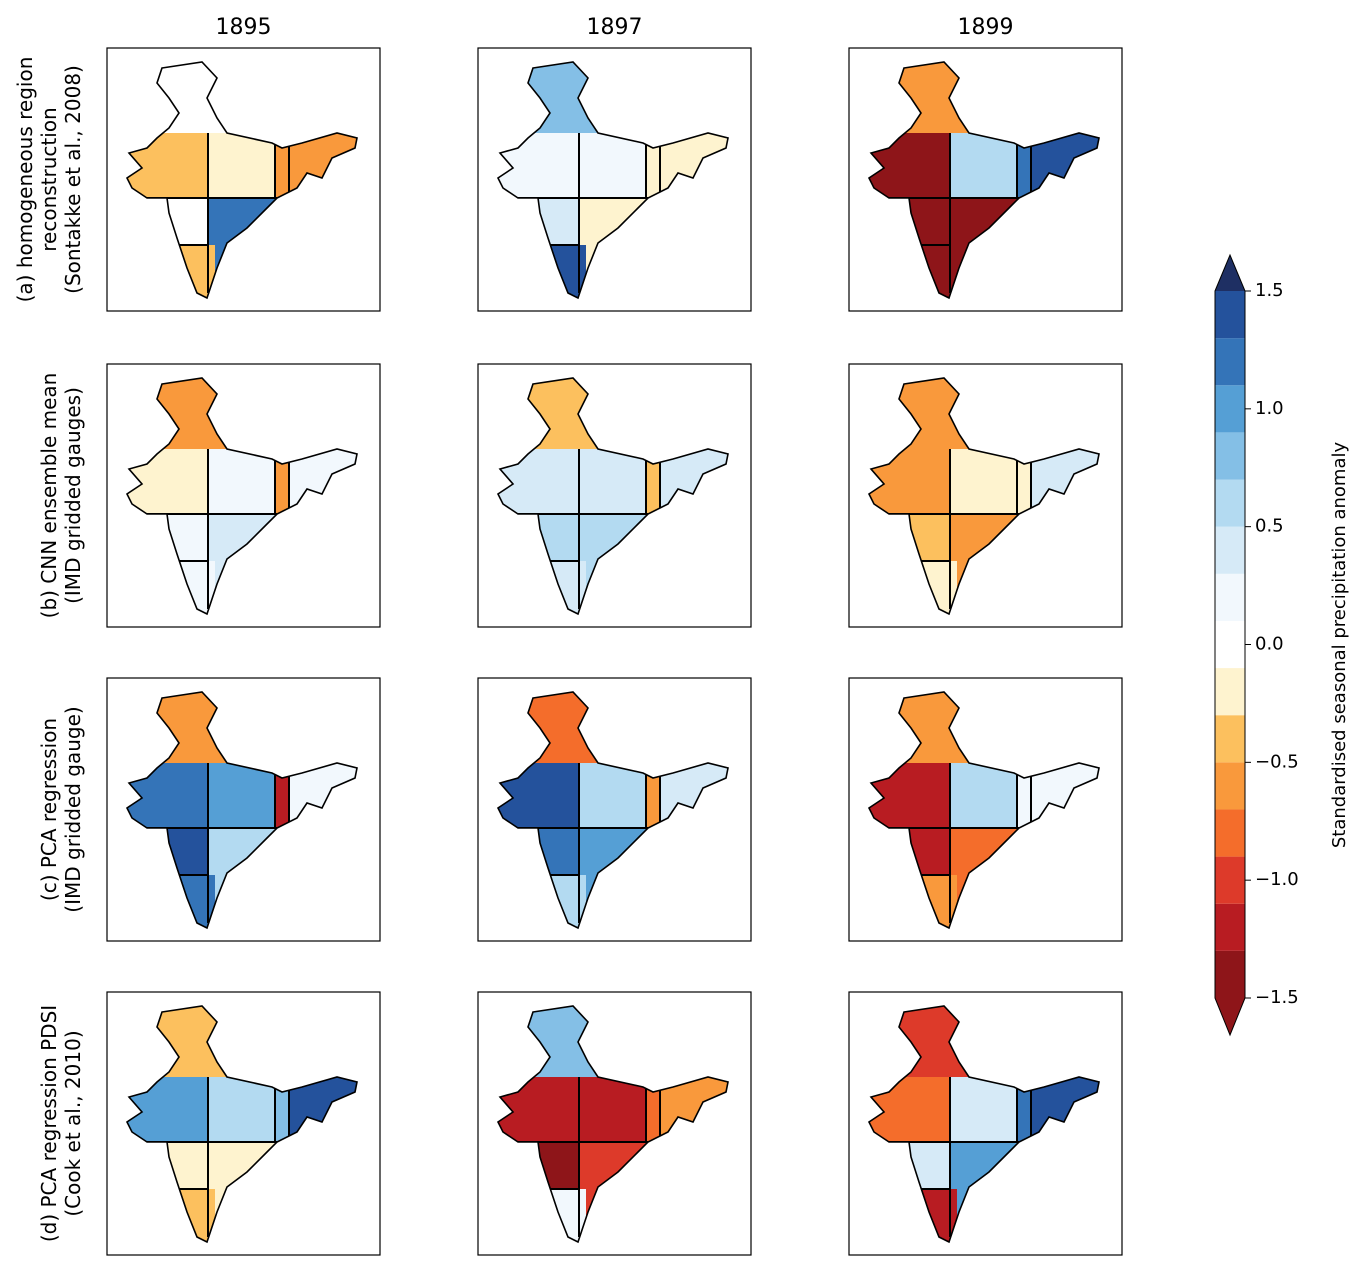 This screenshot has width=1353, height=1262. I want to click on row-label: (c) PCA regression, so click(49, 809).